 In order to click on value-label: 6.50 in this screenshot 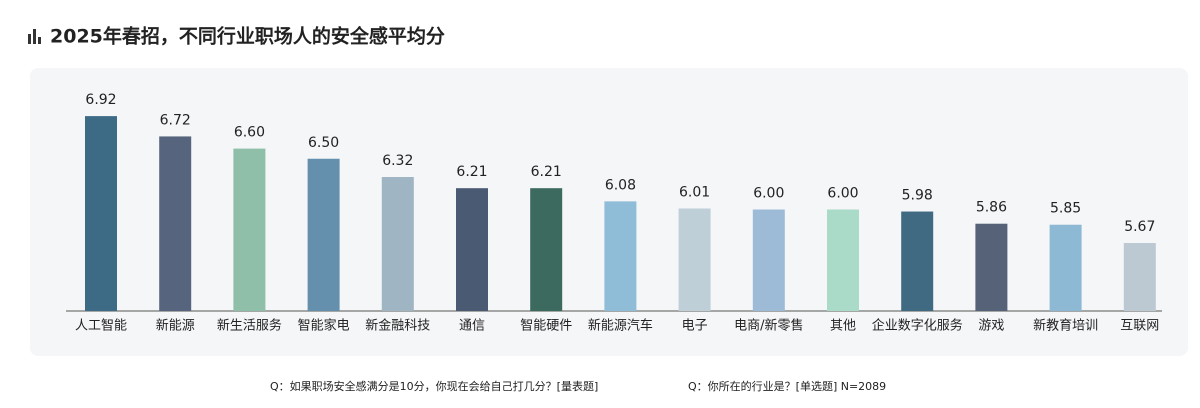, I will do `click(323, 143)`.